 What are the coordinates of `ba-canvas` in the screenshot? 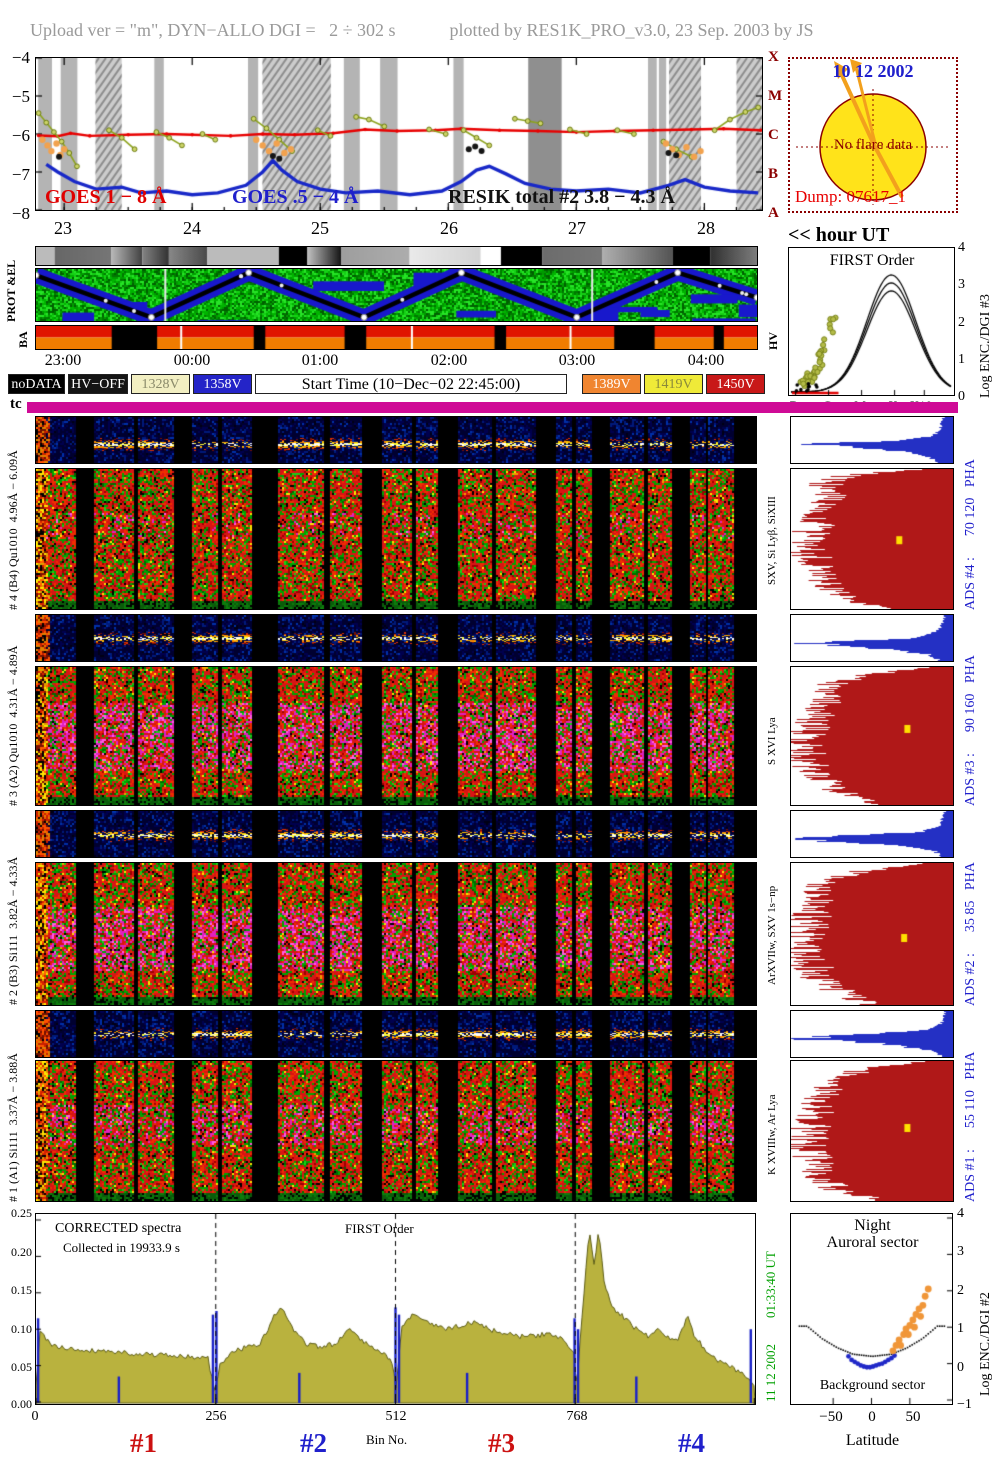 It's located at (396, 337).